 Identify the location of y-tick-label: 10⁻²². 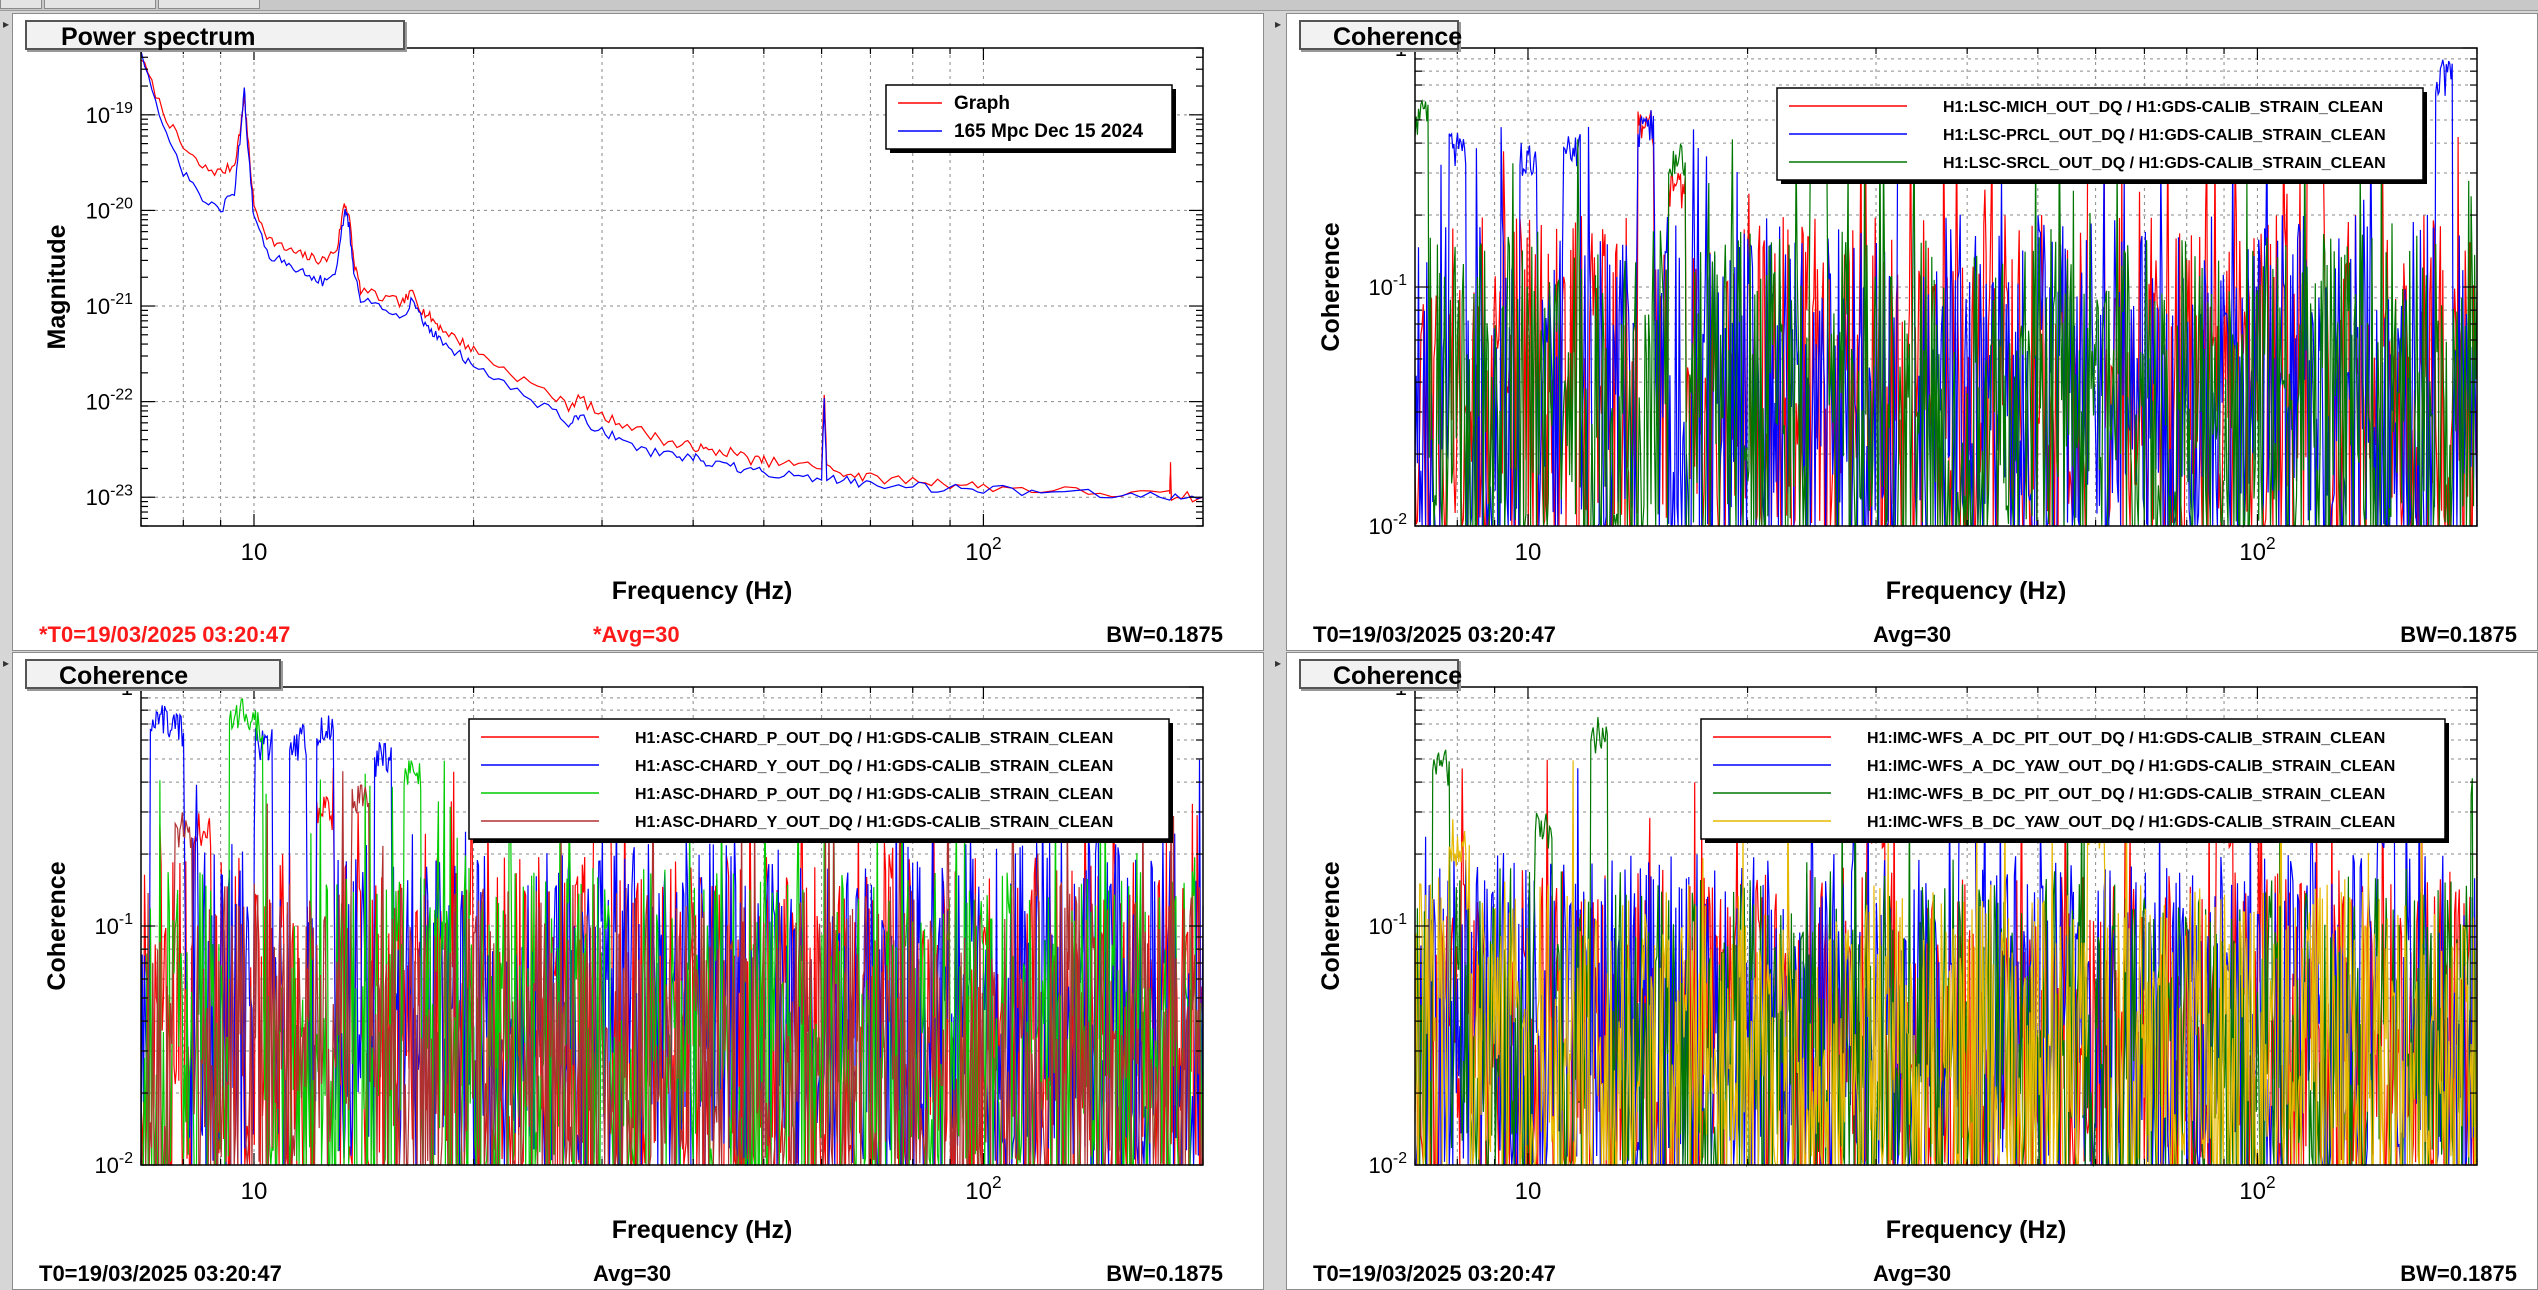
(109, 401).